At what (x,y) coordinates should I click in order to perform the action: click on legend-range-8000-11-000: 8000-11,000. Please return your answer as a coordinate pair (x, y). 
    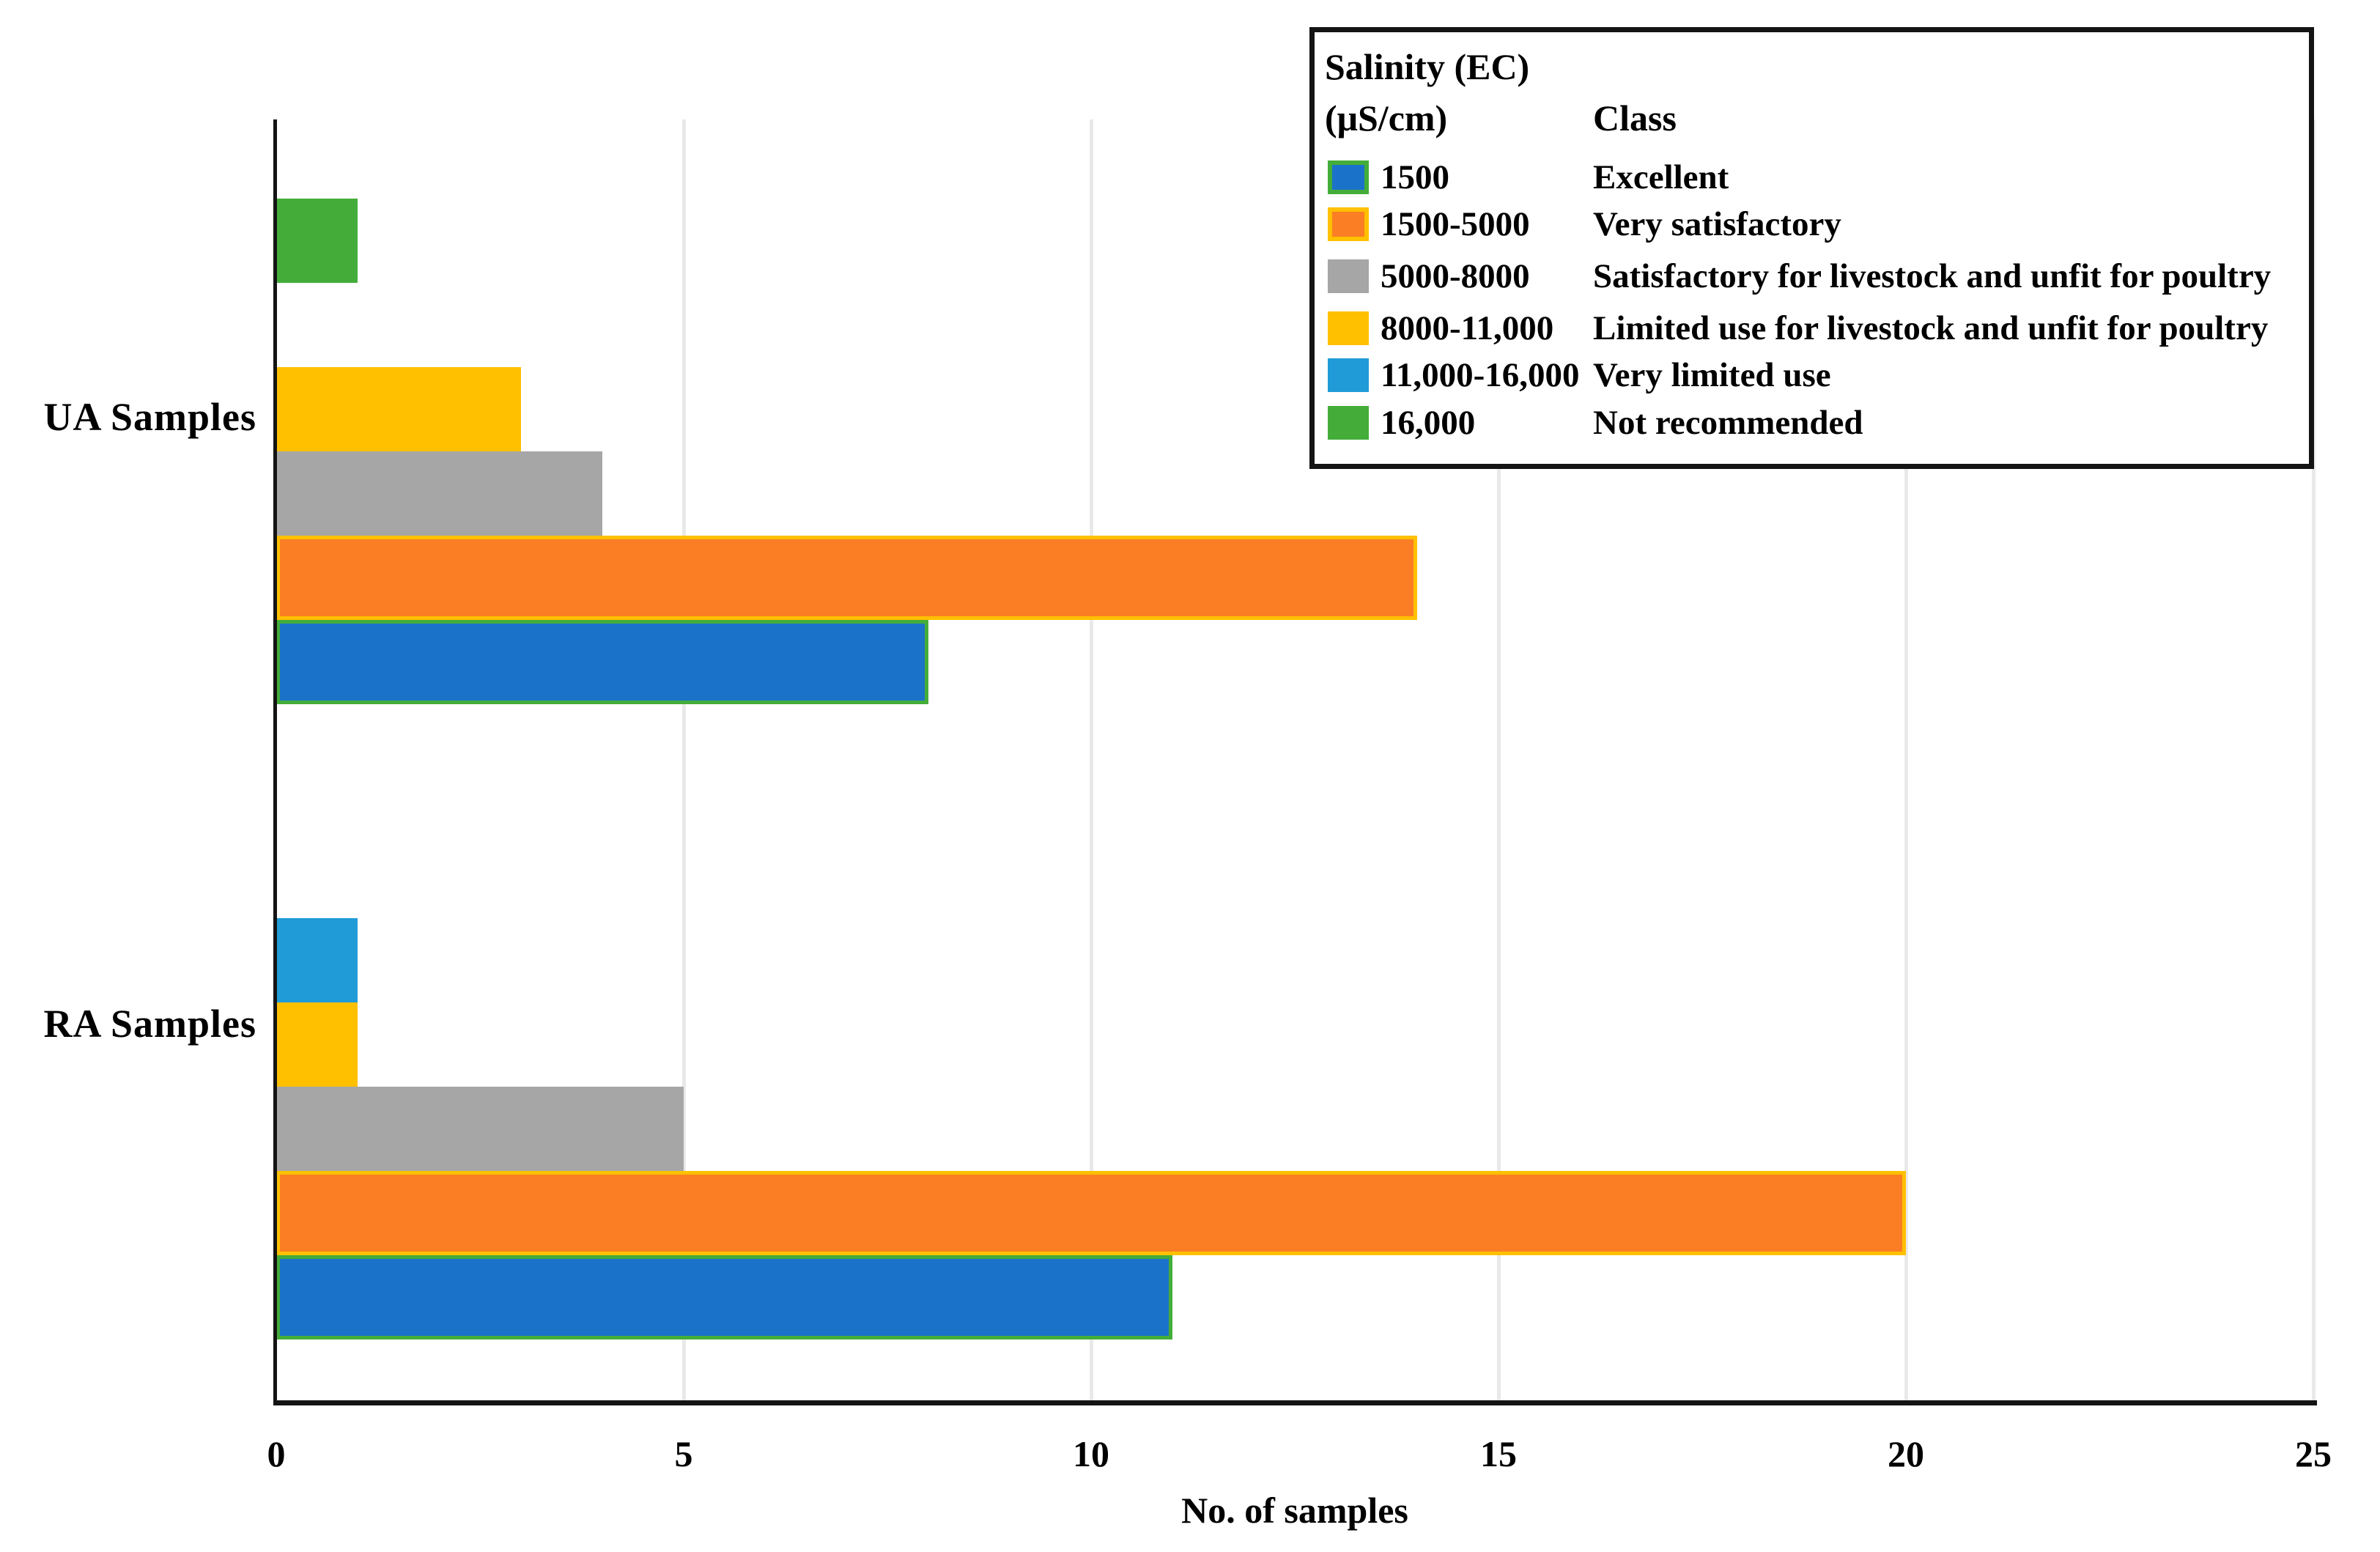
    Looking at the image, I should click on (1467, 328).